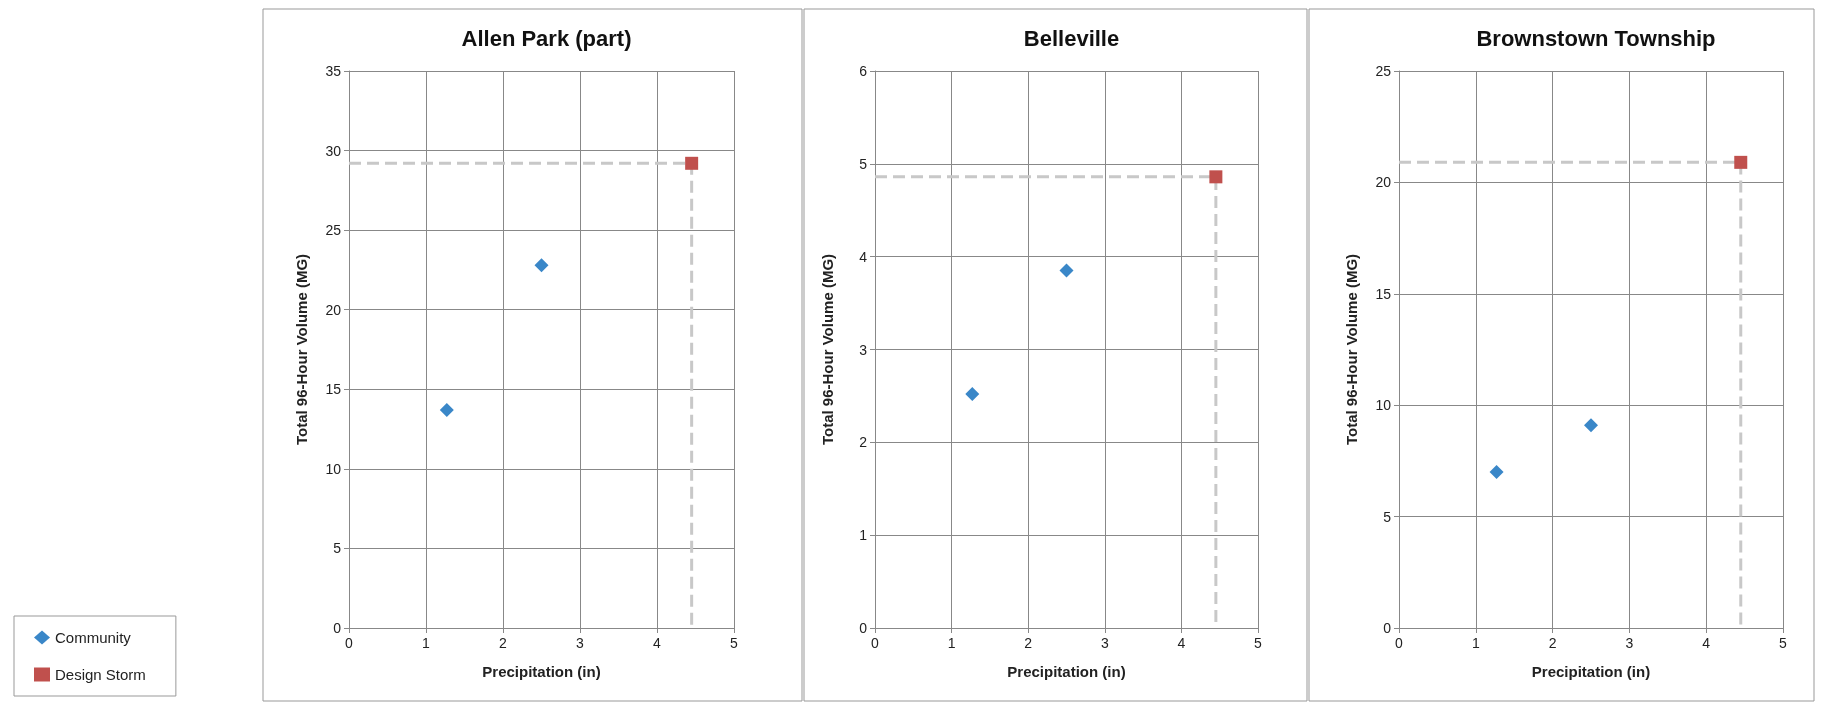  I want to click on y-tick-label: 30, so click(333, 150).